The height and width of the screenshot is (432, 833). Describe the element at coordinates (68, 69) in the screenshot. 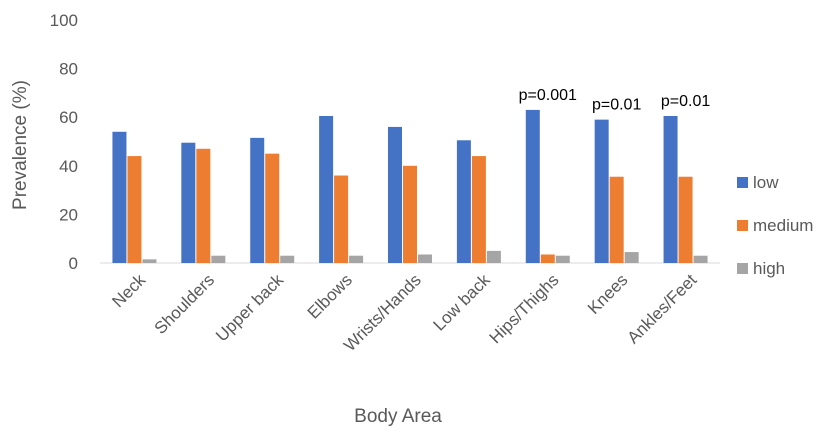

I see `y-tick-label: 80` at that location.